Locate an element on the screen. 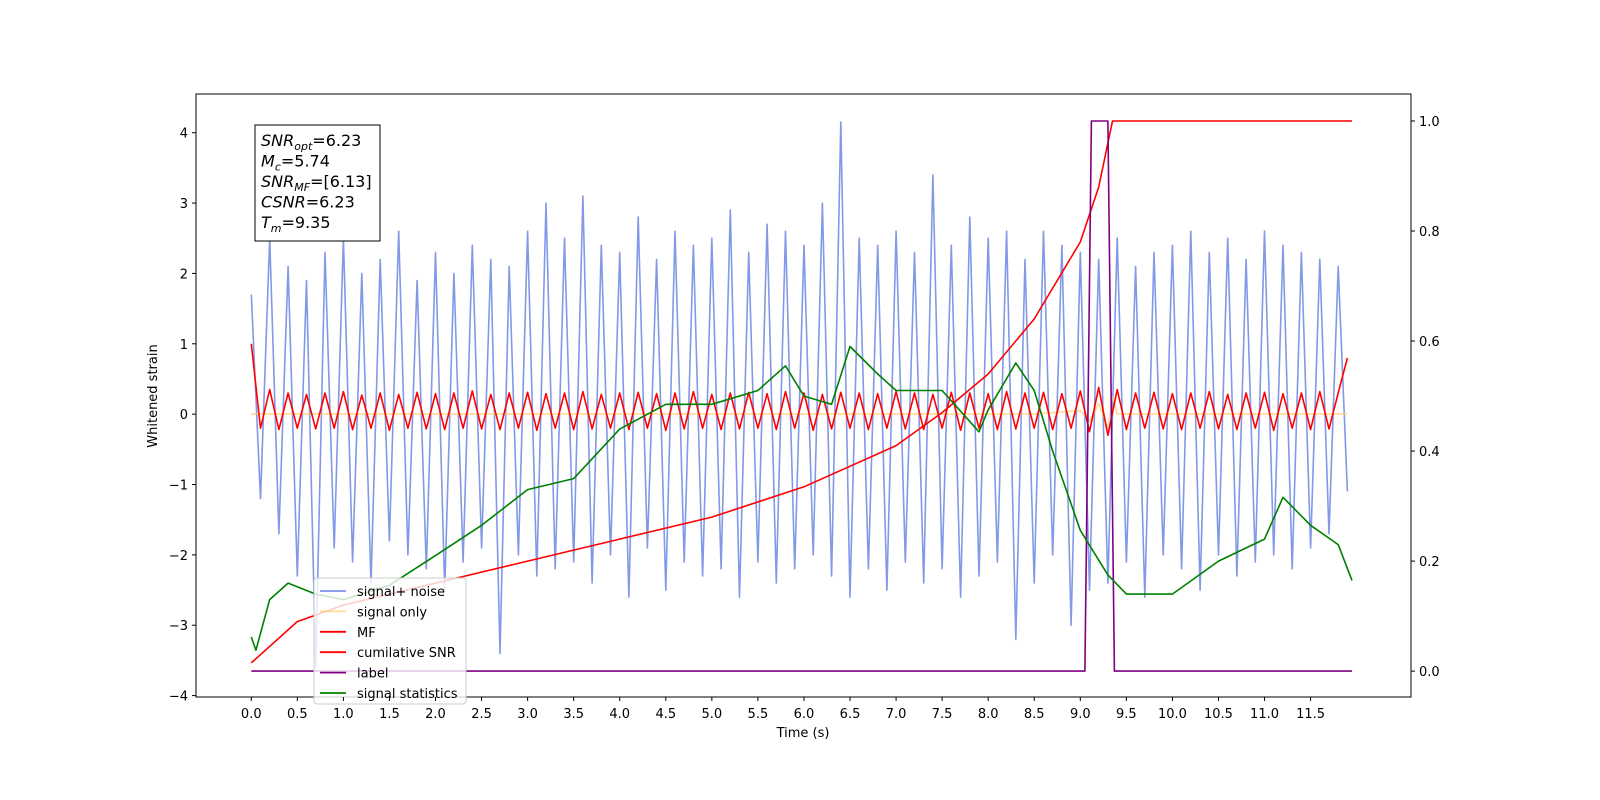  y-tick-label: −3 is located at coordinates (178, 626).